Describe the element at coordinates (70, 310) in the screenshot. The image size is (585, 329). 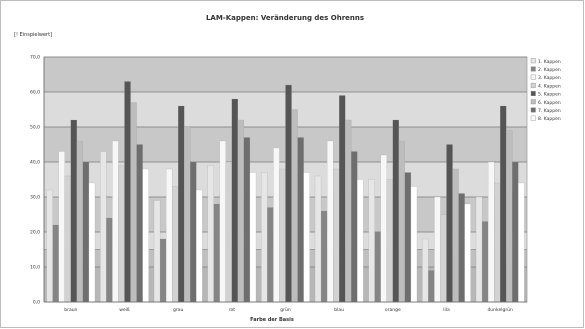
I see `x-tick-label: braun` at that location.